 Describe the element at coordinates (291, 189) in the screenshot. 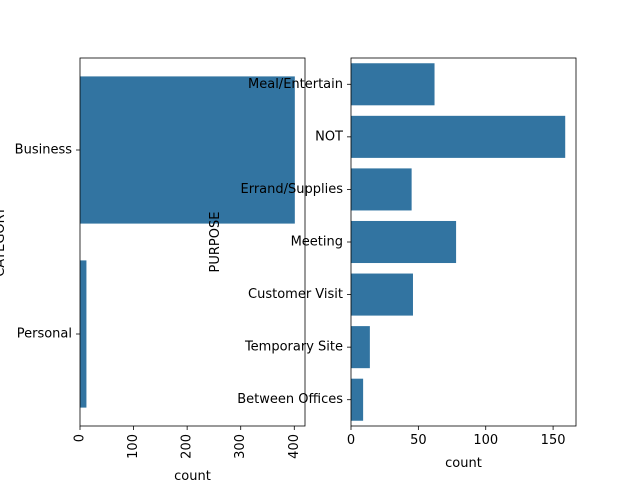

I see `y-tick-label: Errand/Supplies` at that location.